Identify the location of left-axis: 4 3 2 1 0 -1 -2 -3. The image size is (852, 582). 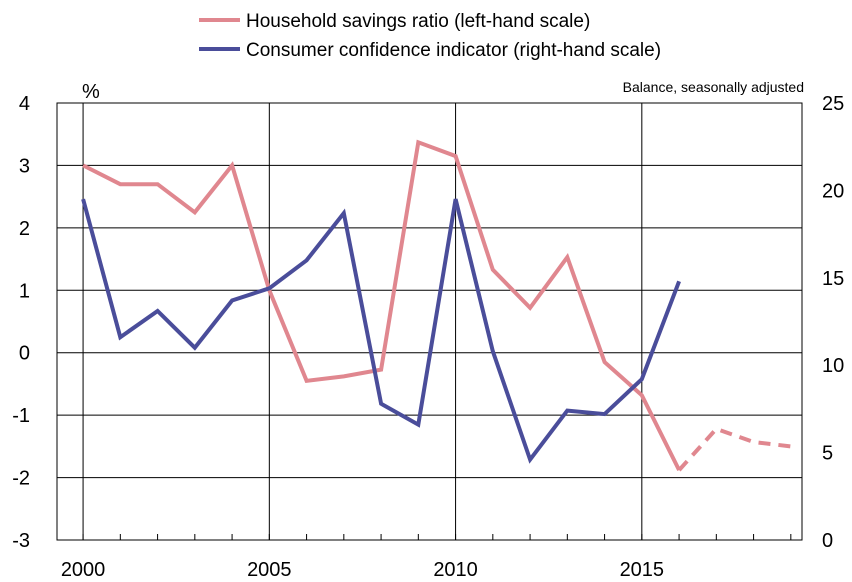
(21, 322).